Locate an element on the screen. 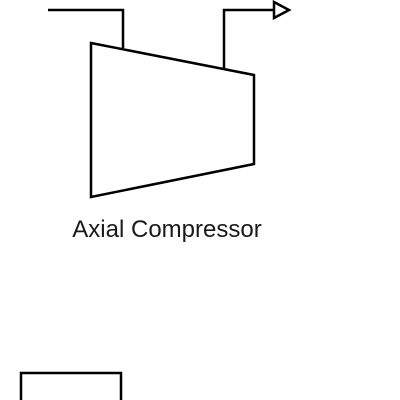  inlet-pipe is located at coordinates (86, 28).